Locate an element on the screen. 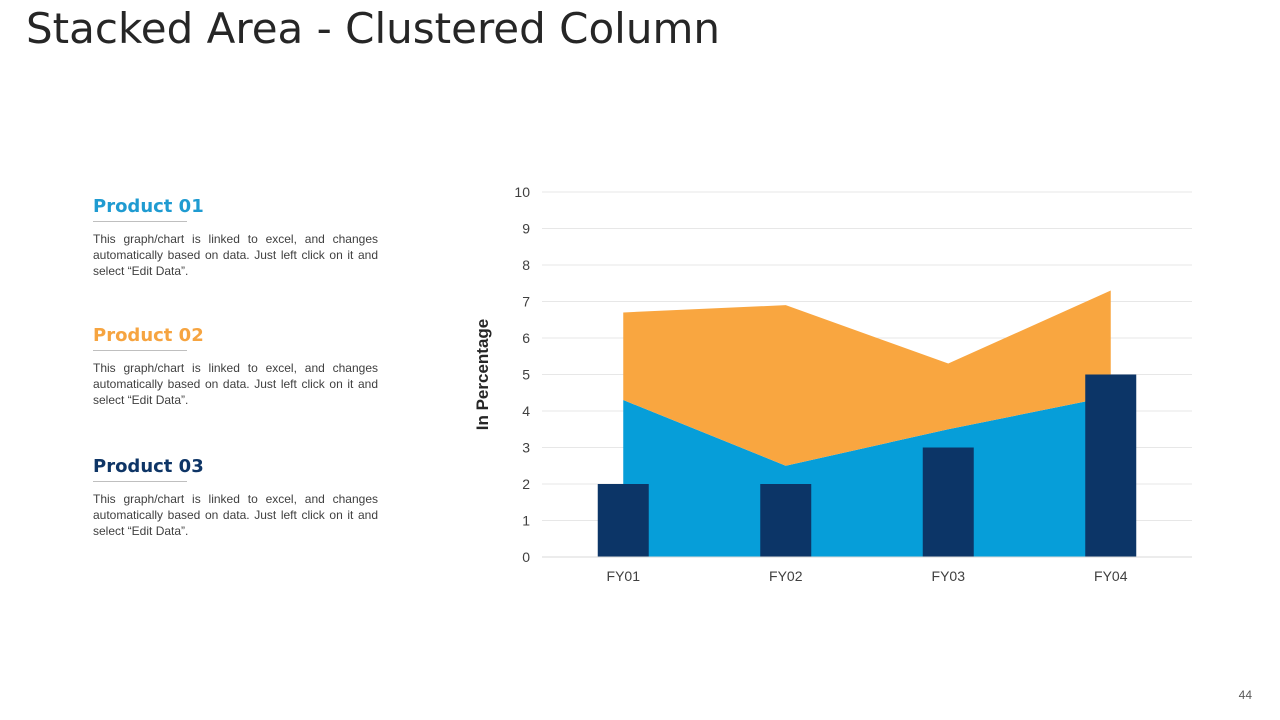 The height and width of the screenshot is (720, 1280). column-bar-fy01 is located at coordinates (623, 520).